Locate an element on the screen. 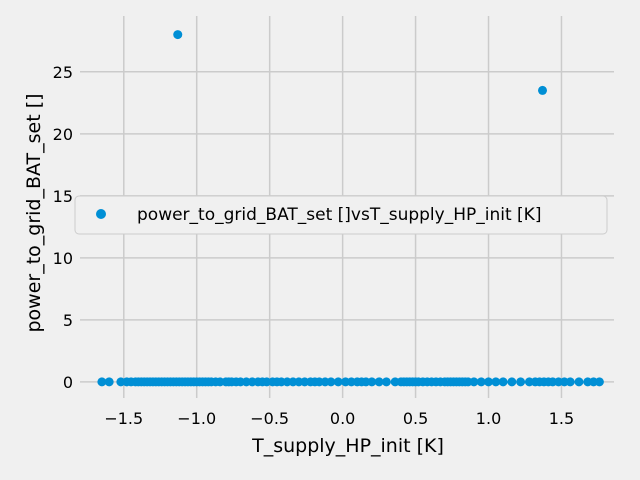 The height and width of the screenshot is (480, 640). y-tick-labels: 0 5 10 15 20 25 is located at coordinates (63, 227).